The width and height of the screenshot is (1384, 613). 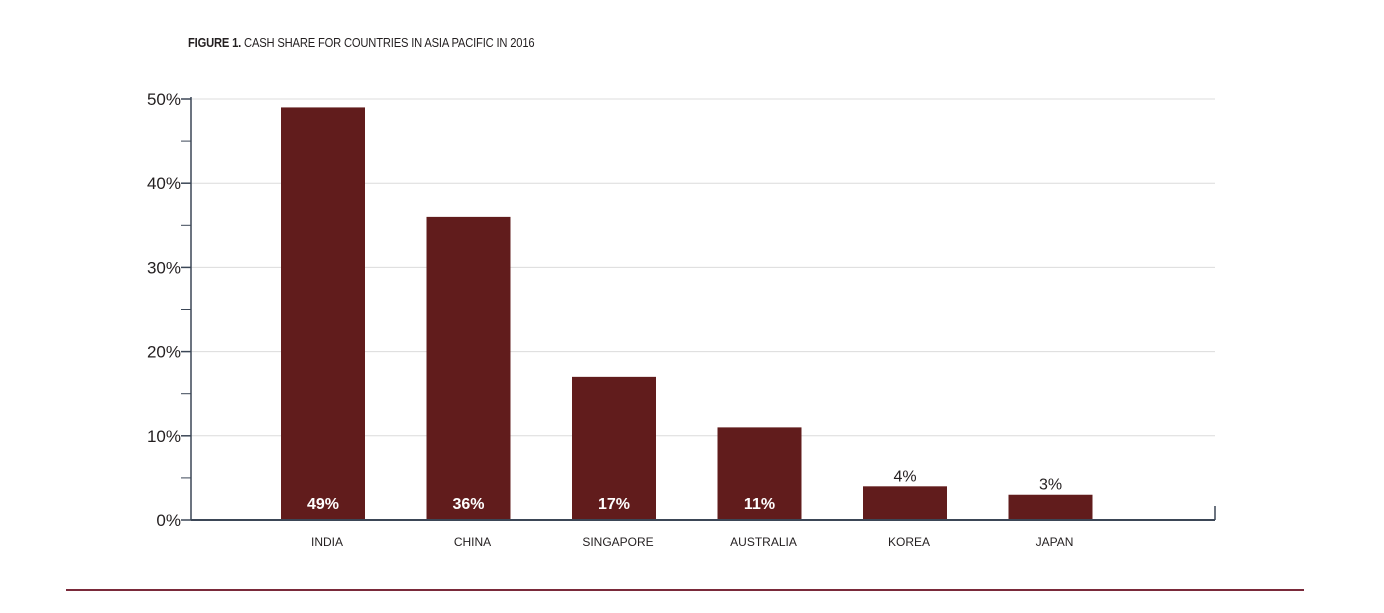 I want to click on category-label: SINGAPORE, so click(x=617, y=542).